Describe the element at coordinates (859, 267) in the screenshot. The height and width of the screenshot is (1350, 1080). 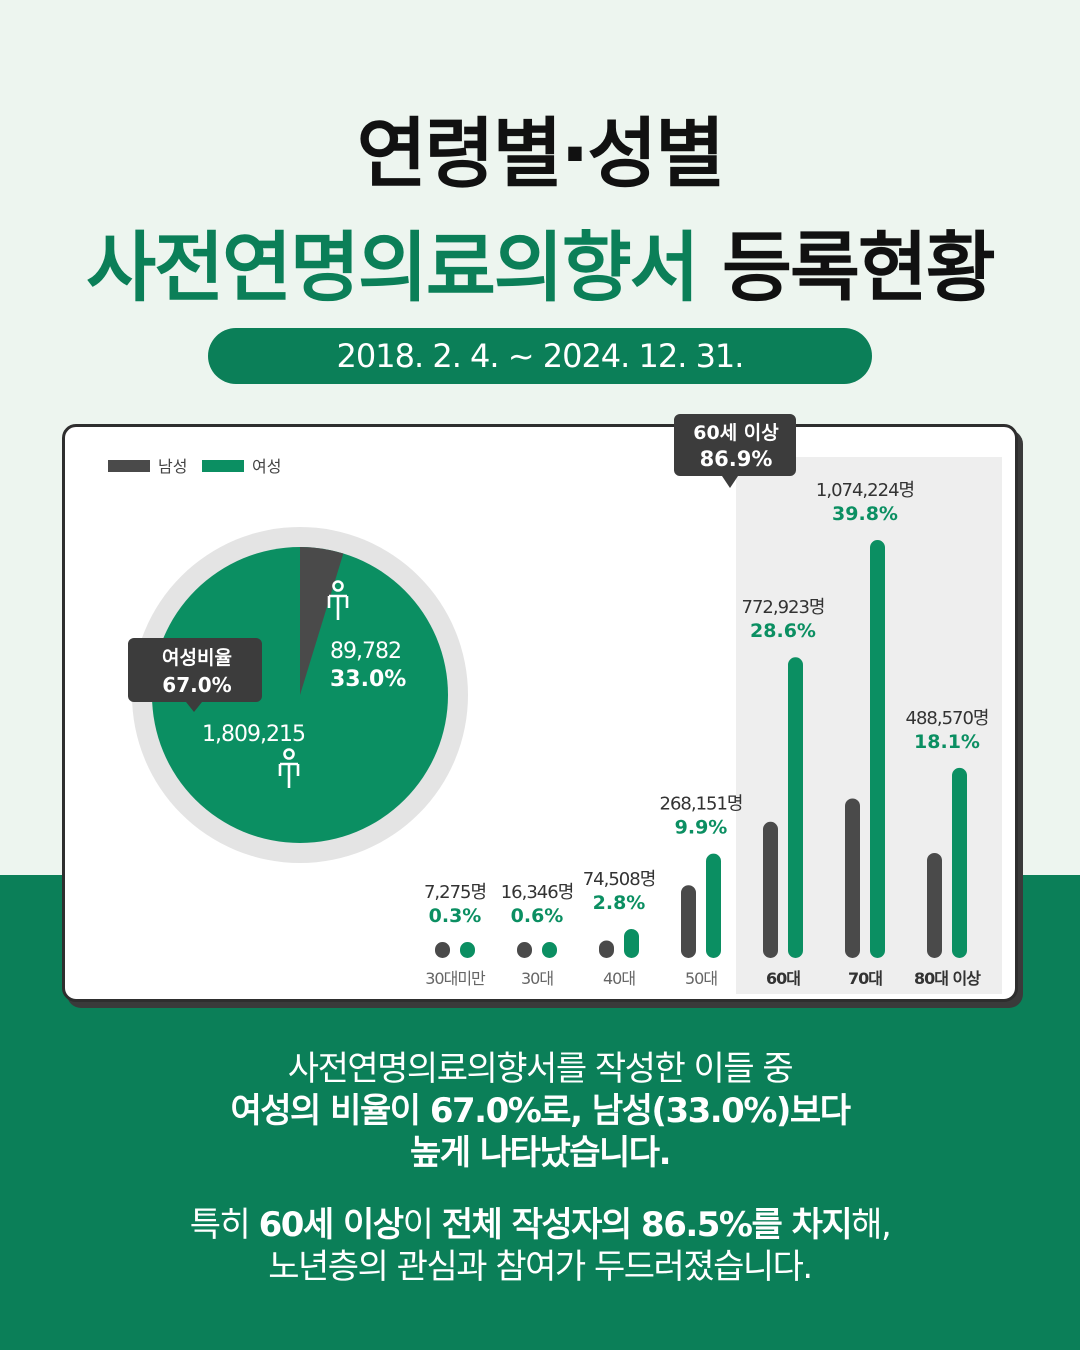
I see `title-rest: 등록현황` at that location.